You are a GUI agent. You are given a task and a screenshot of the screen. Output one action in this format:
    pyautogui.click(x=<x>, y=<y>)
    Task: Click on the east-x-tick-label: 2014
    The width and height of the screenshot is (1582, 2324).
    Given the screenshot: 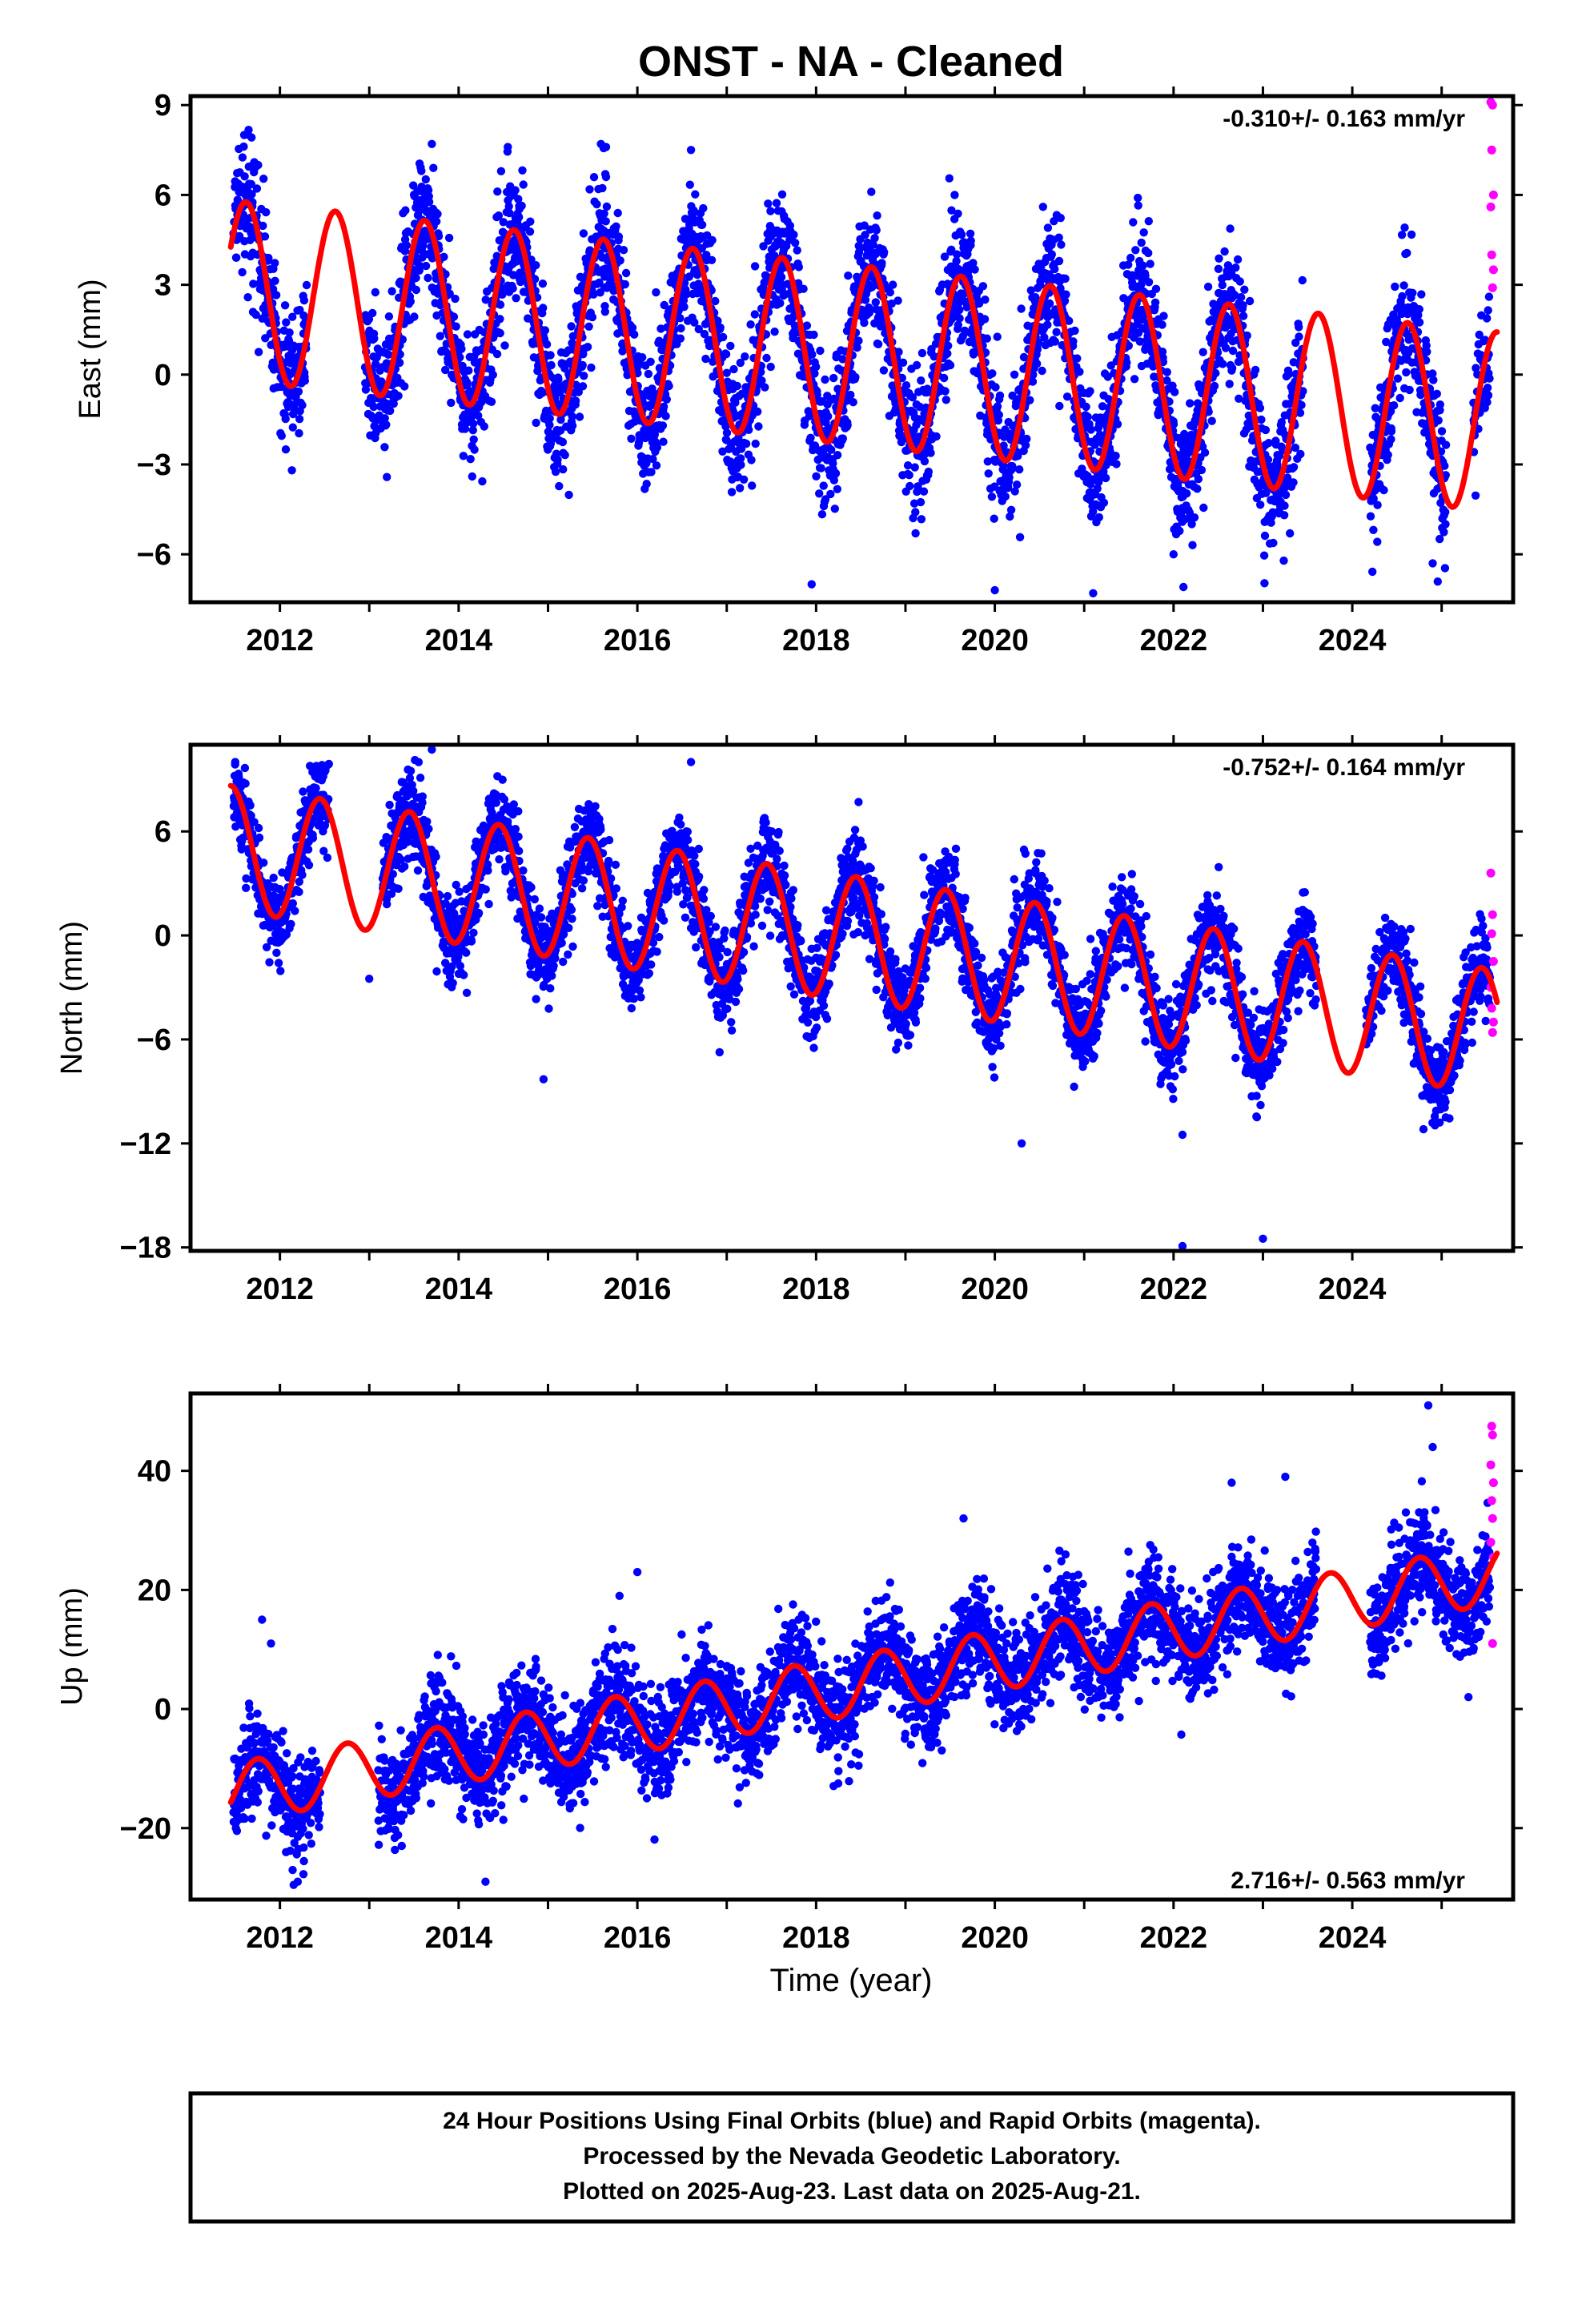 What is the action you would take?
    pyautogui.click(x=459, y=640)
    